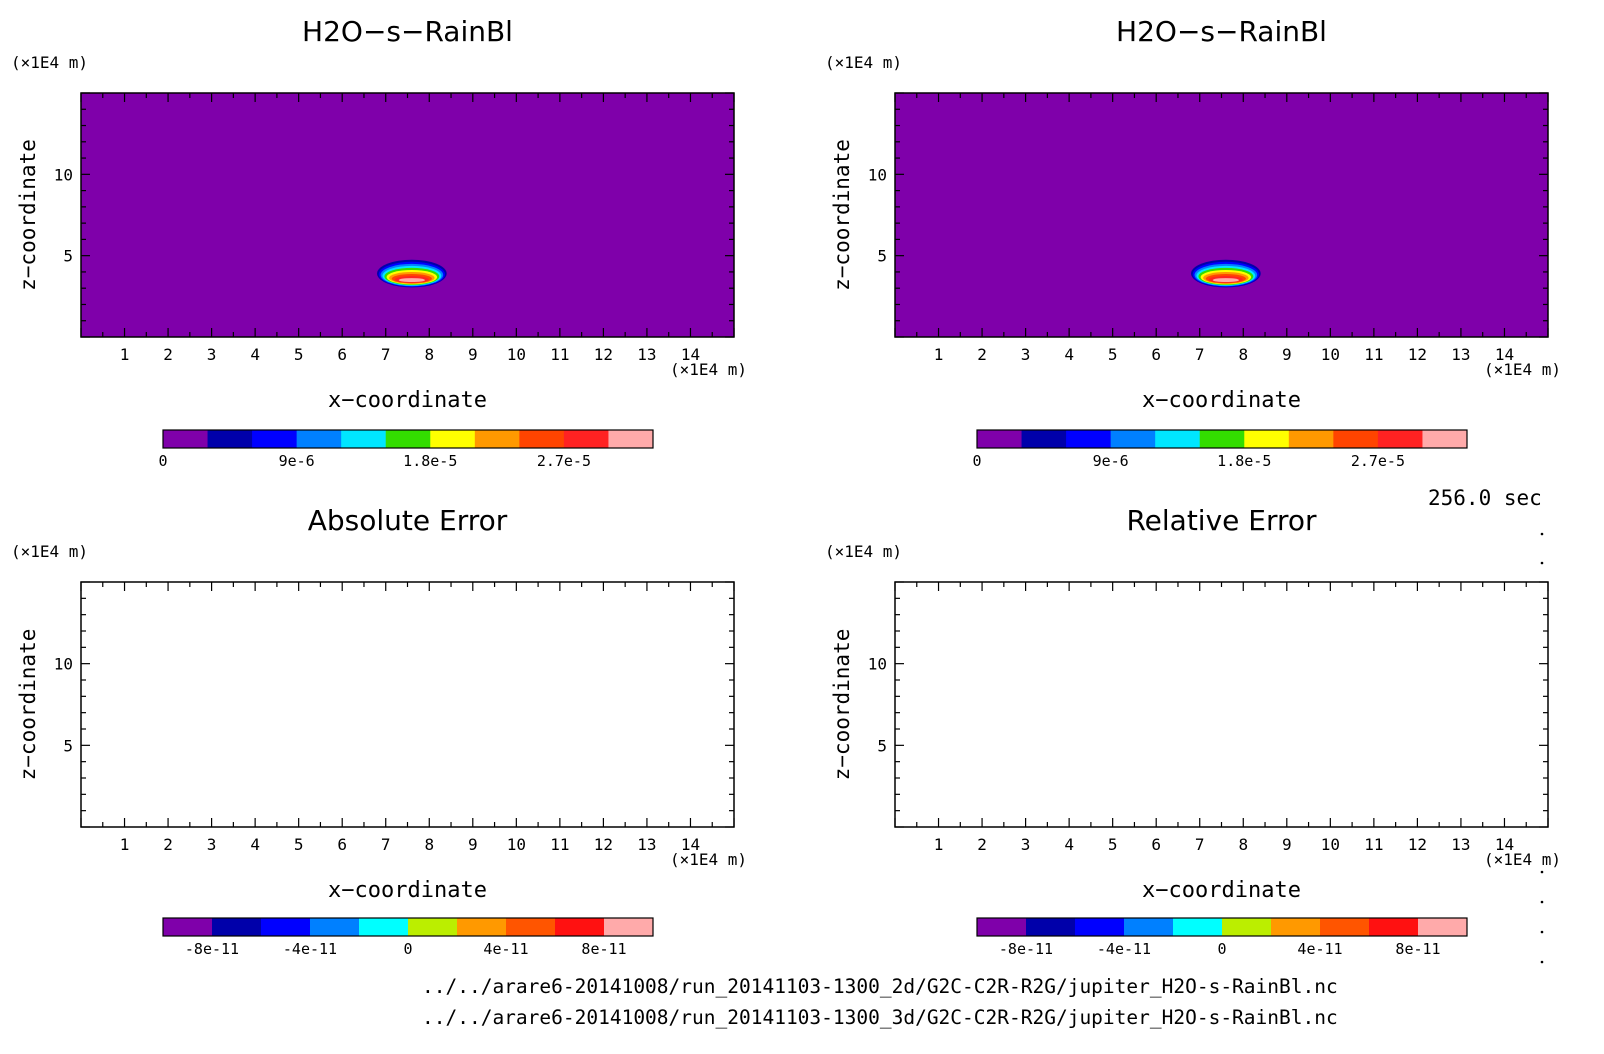  I want to click on colorbar-tick-label: 4e-11, so click(1319, 949).